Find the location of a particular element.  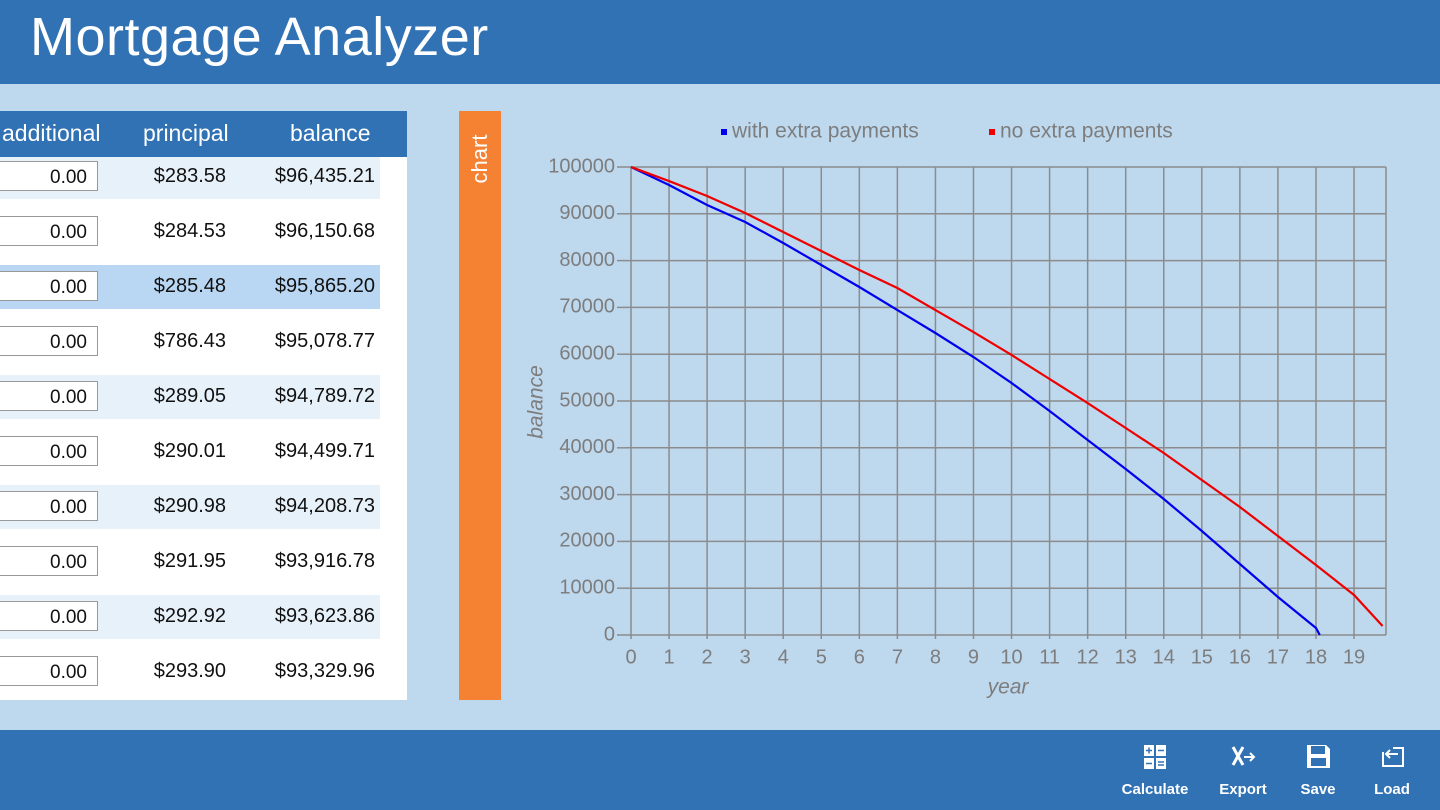

x-tick-label: 3 is located at coordinates (745, 657).